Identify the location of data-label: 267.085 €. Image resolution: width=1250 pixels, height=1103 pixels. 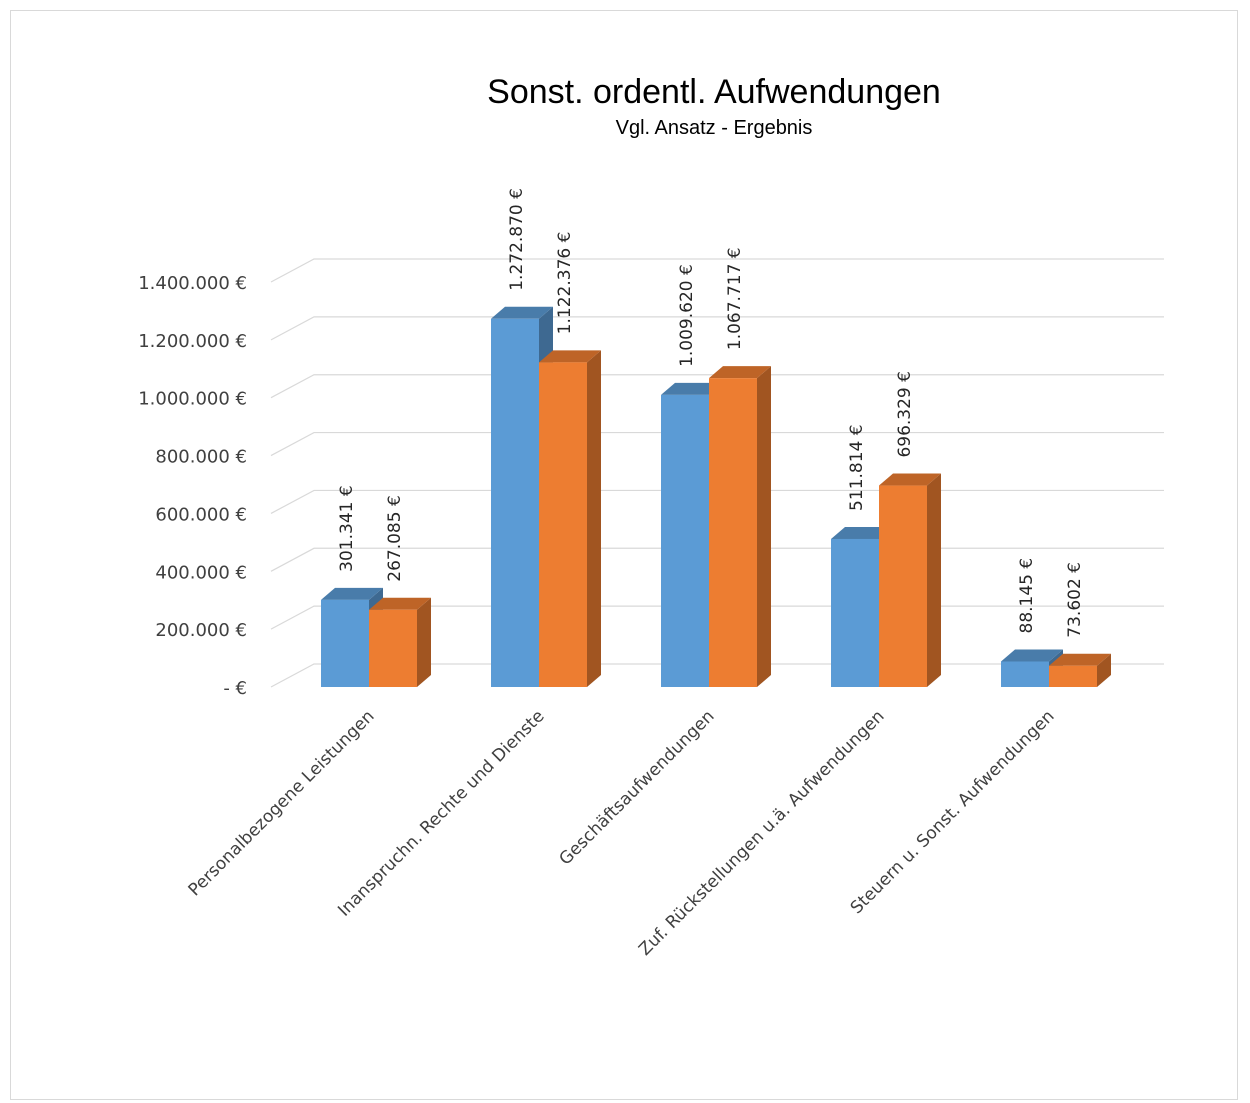
(395, 538).